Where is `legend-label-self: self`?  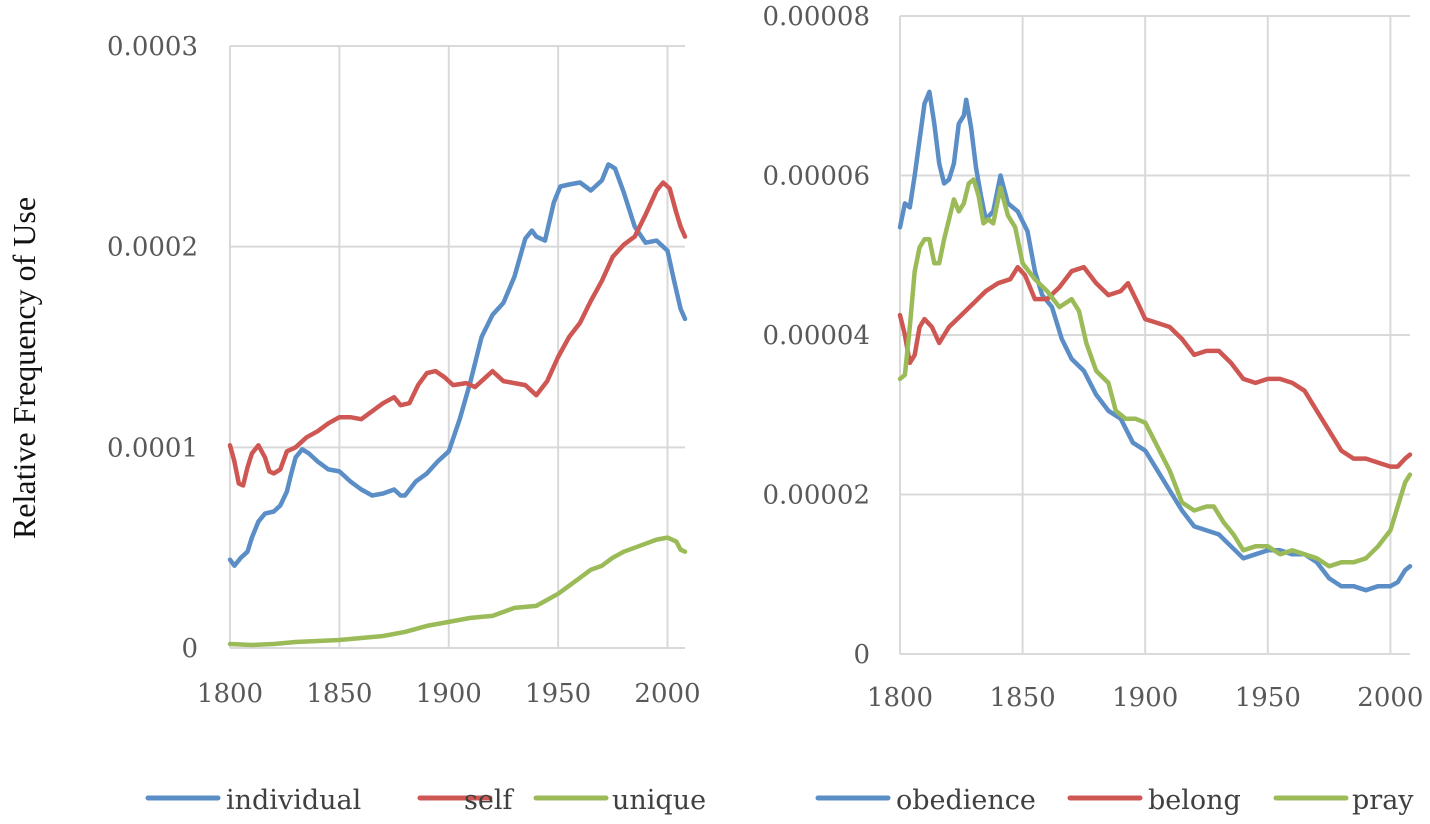 legend-label-self: self is located at coordinates (489, 800).